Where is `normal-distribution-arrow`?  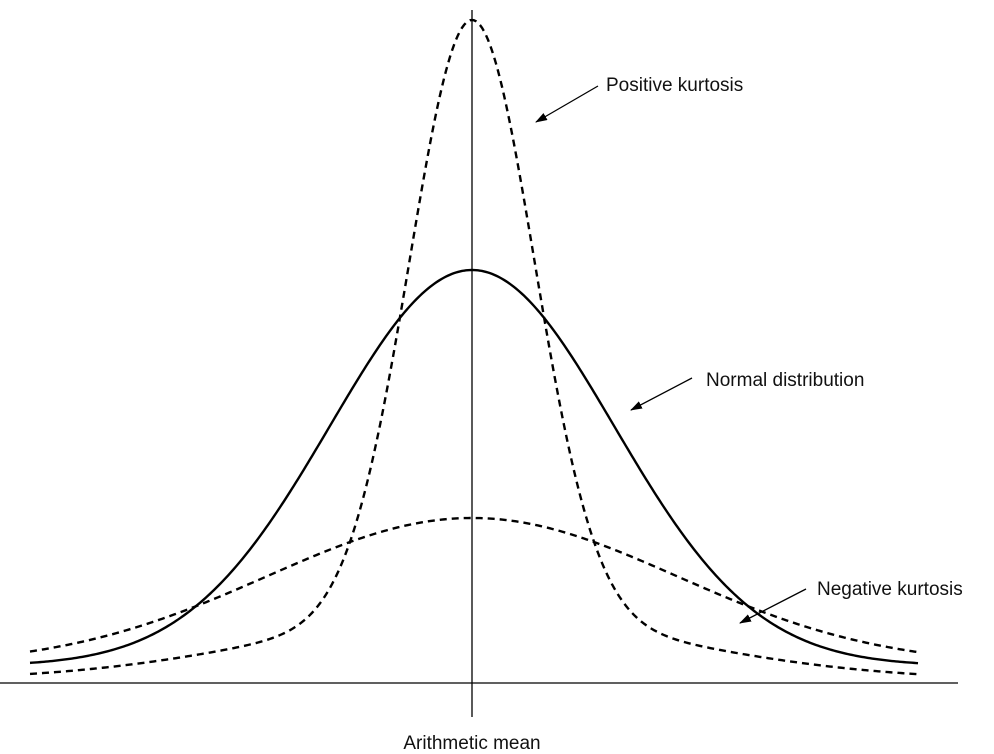 normal-distribution-arrow is located at coordinates (661, 394).